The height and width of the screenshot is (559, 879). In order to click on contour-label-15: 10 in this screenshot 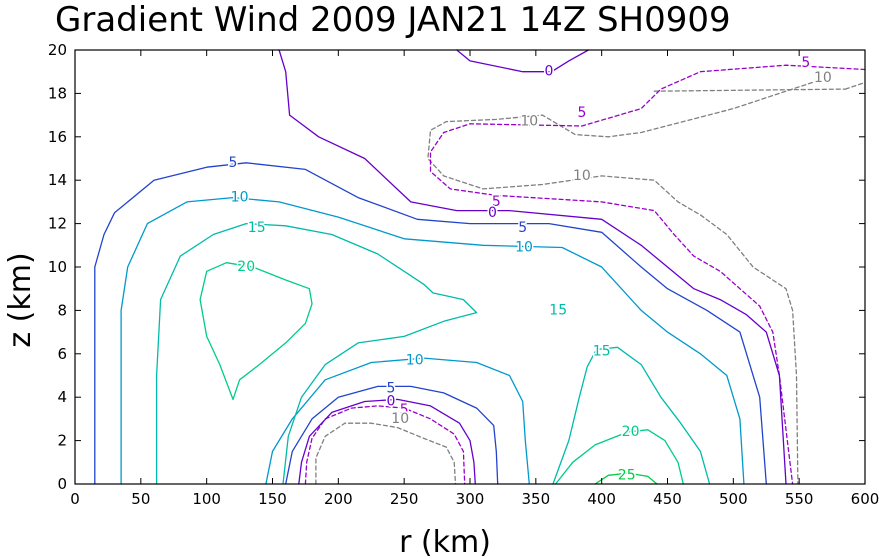, I will do `click(415, 360)`.